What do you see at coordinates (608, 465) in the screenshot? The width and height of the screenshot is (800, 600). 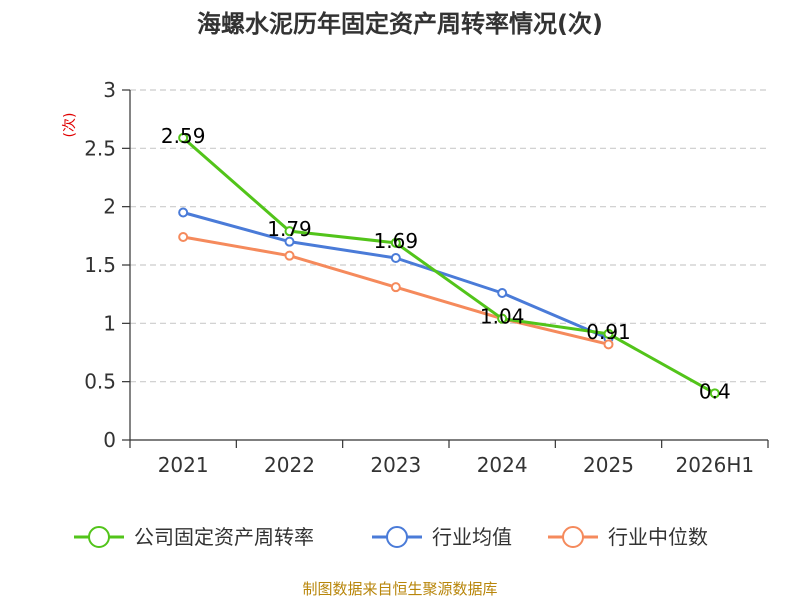 I see `x-tick-label: 2025` at bounding box center [608, 465].